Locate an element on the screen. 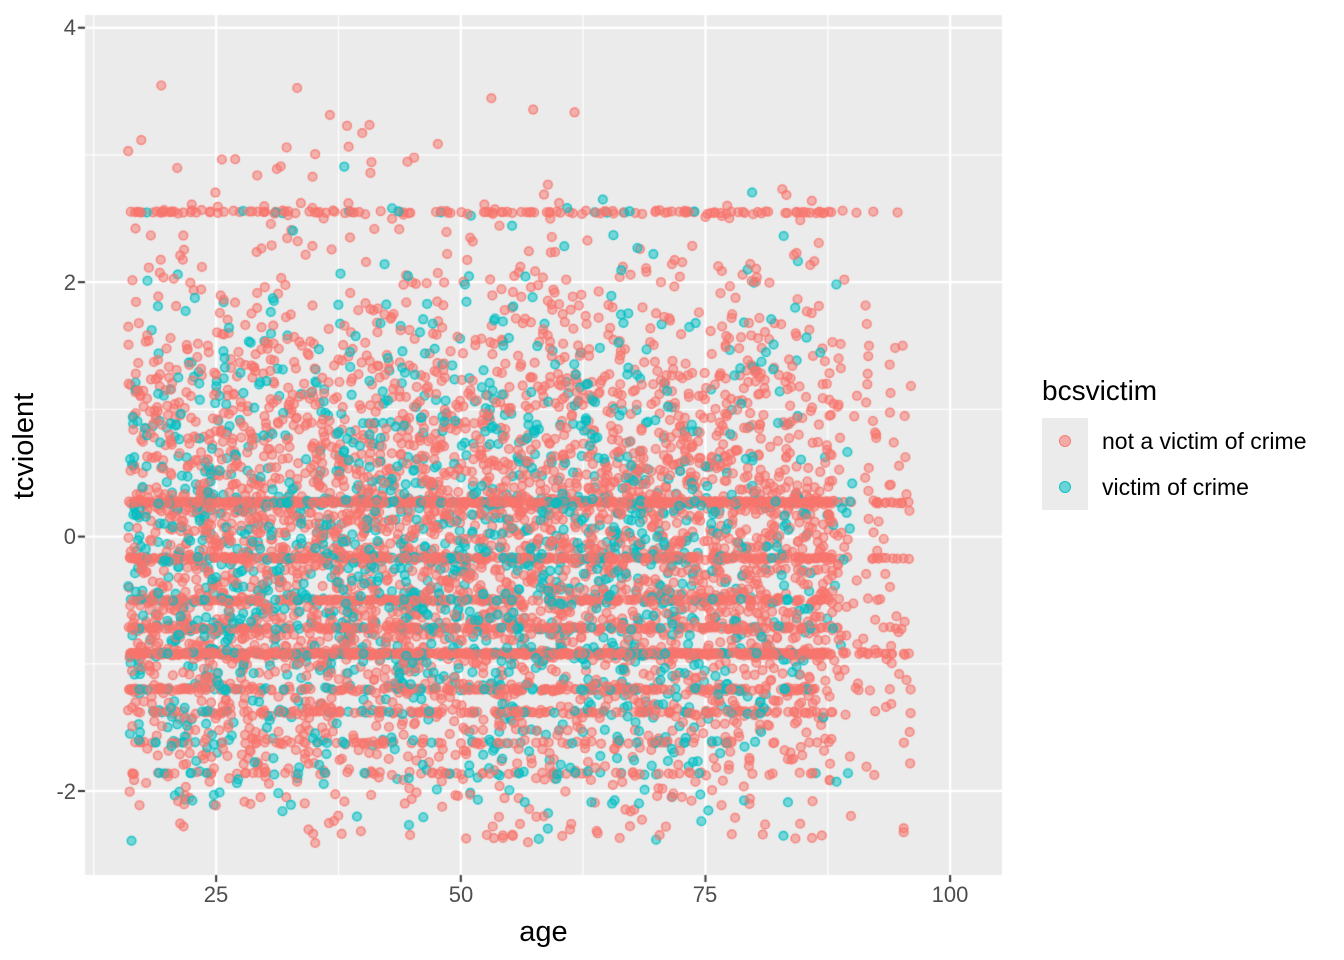  x-tick-label: 100 is located at coordinates (950, 894).